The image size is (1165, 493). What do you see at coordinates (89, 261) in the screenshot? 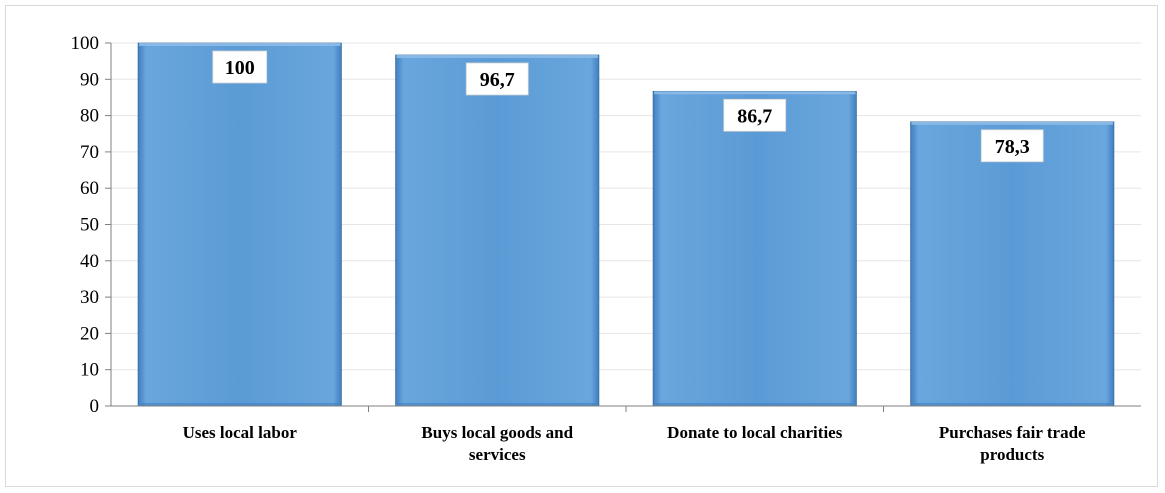
I see `y-tick-label: 40` at bounding box center [89, 261].